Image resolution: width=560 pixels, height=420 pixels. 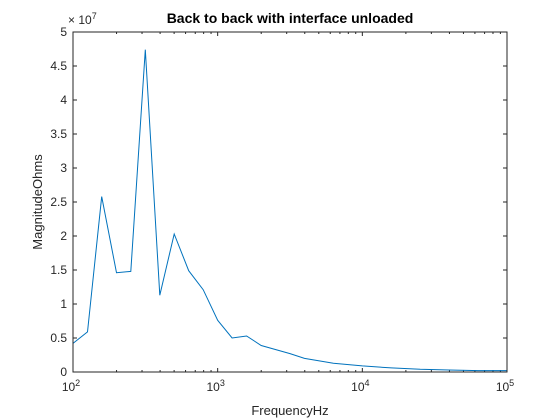 I want to click on y-tick-label: 2.5, so click(x=58, y=202).